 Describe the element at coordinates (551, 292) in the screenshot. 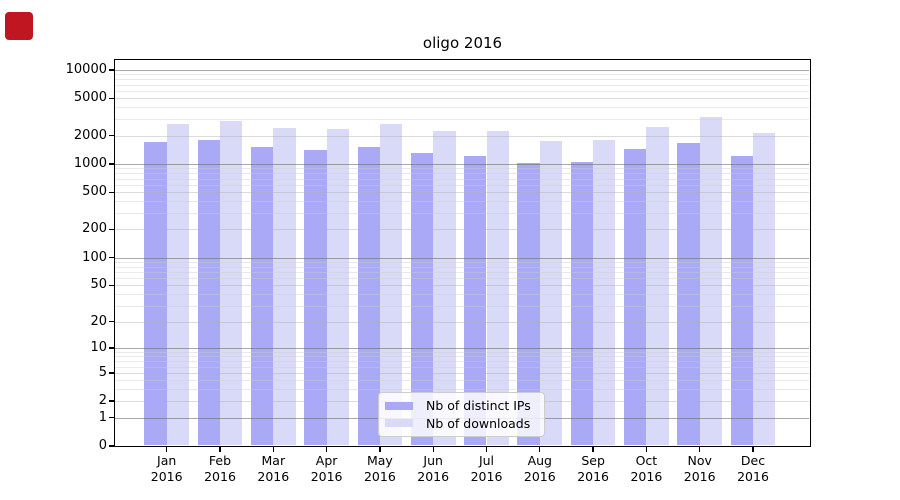

I see `bar-nb-of-downloads-aug` at that location.